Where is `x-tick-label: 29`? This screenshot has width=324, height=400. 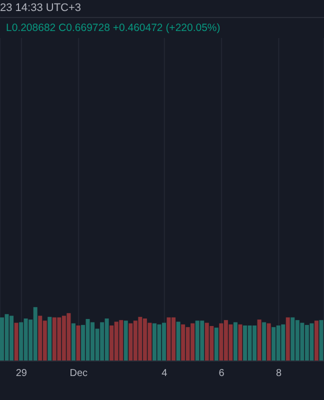 x-tick-label: 29 is located at coordinates (22, 374).